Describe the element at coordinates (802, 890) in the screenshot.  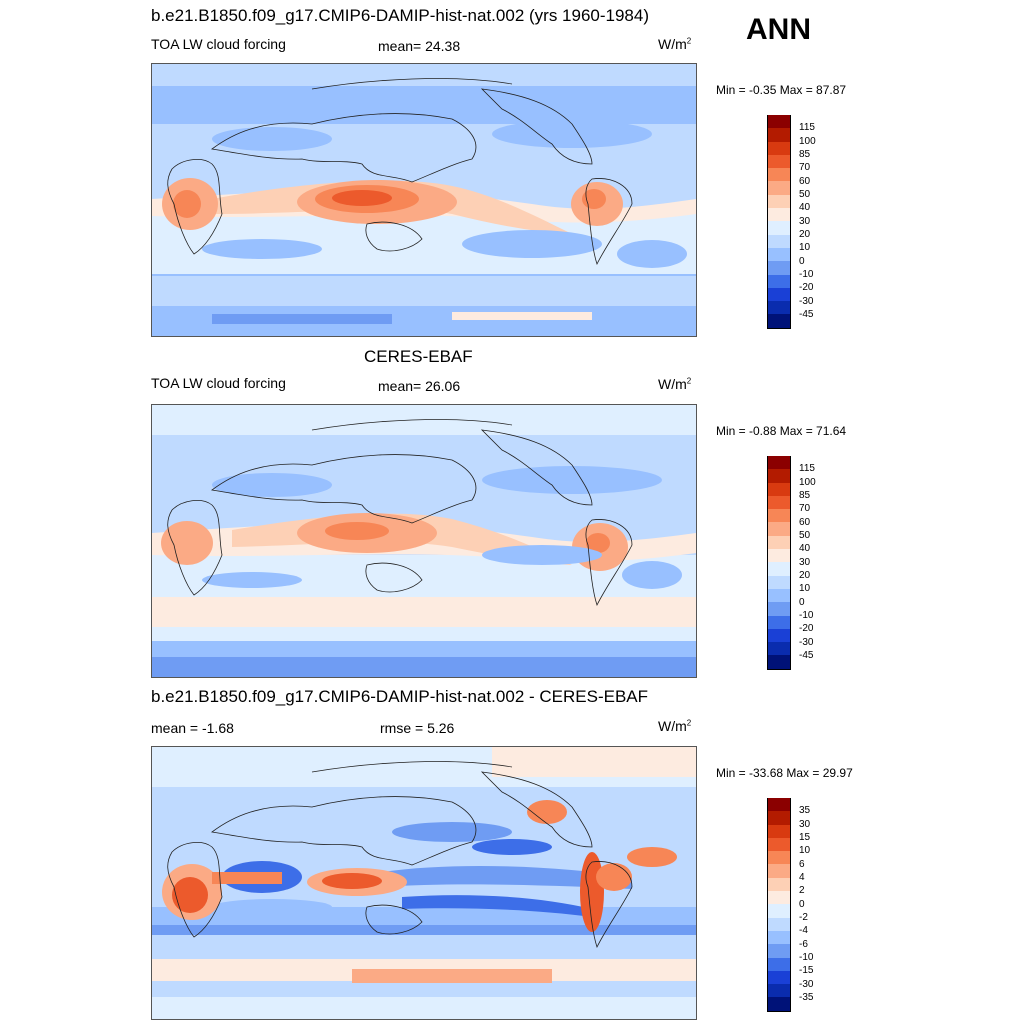
I see `colorbar-tick: 2` at that location.